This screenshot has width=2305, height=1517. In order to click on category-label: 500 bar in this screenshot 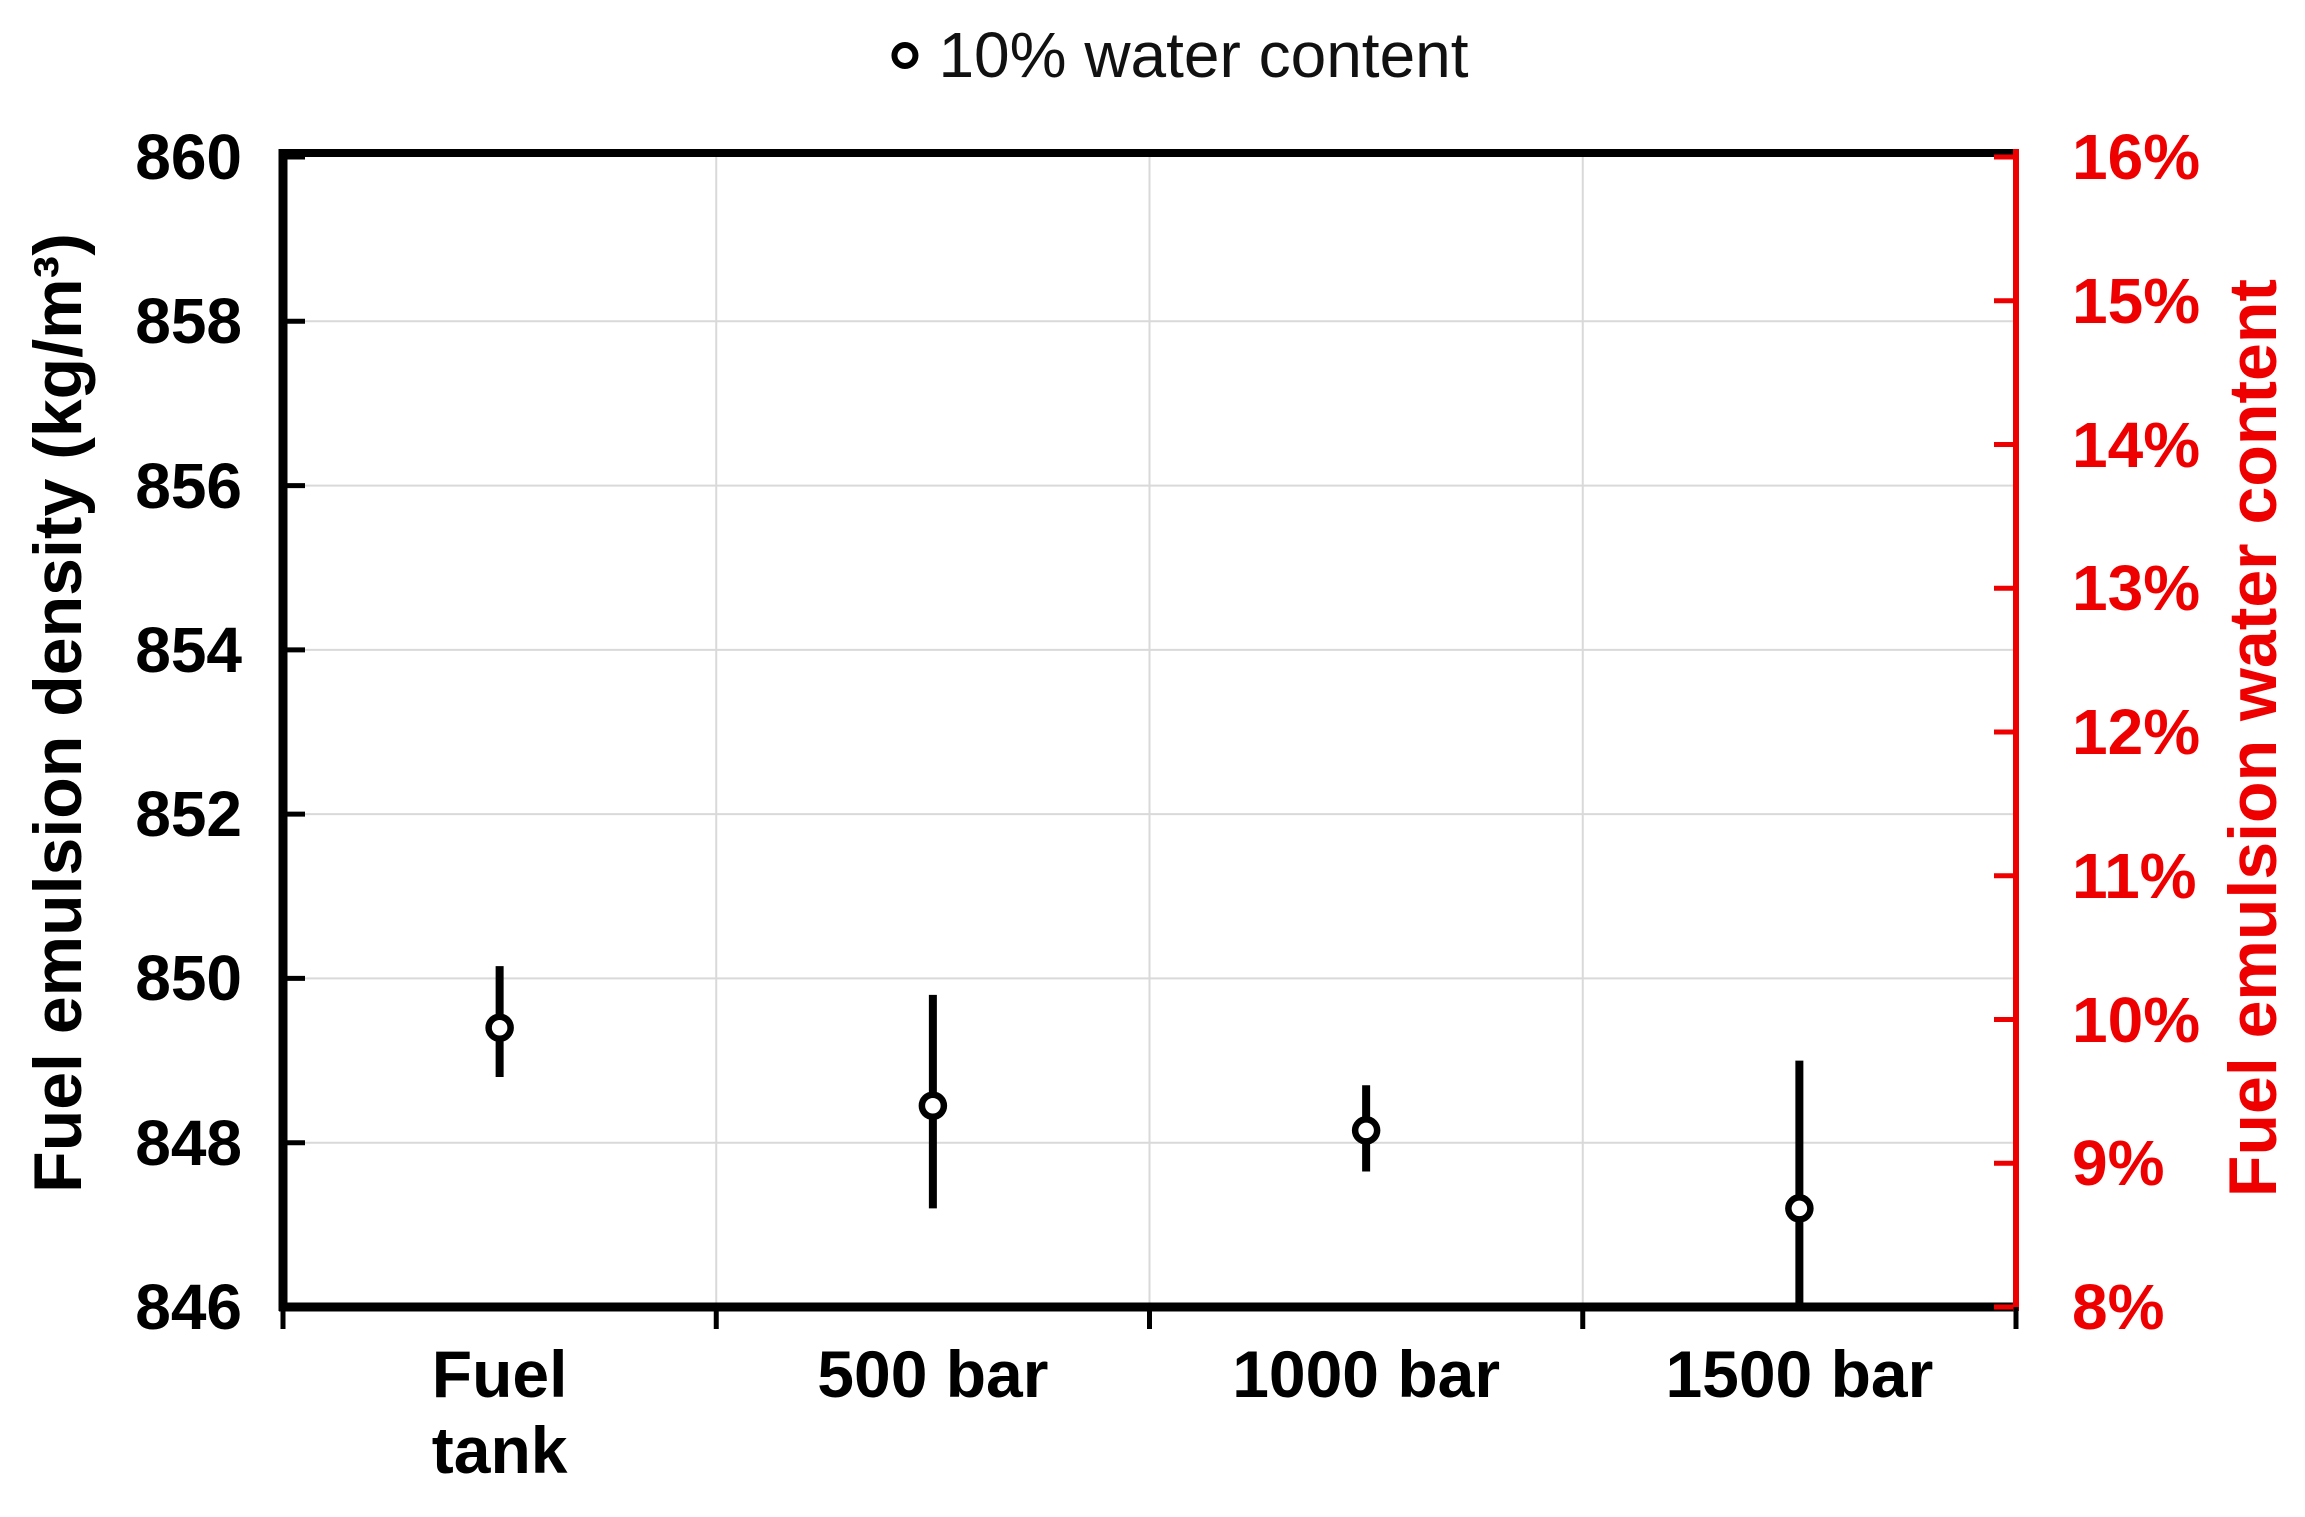, I will do `click(933, 1374)`.